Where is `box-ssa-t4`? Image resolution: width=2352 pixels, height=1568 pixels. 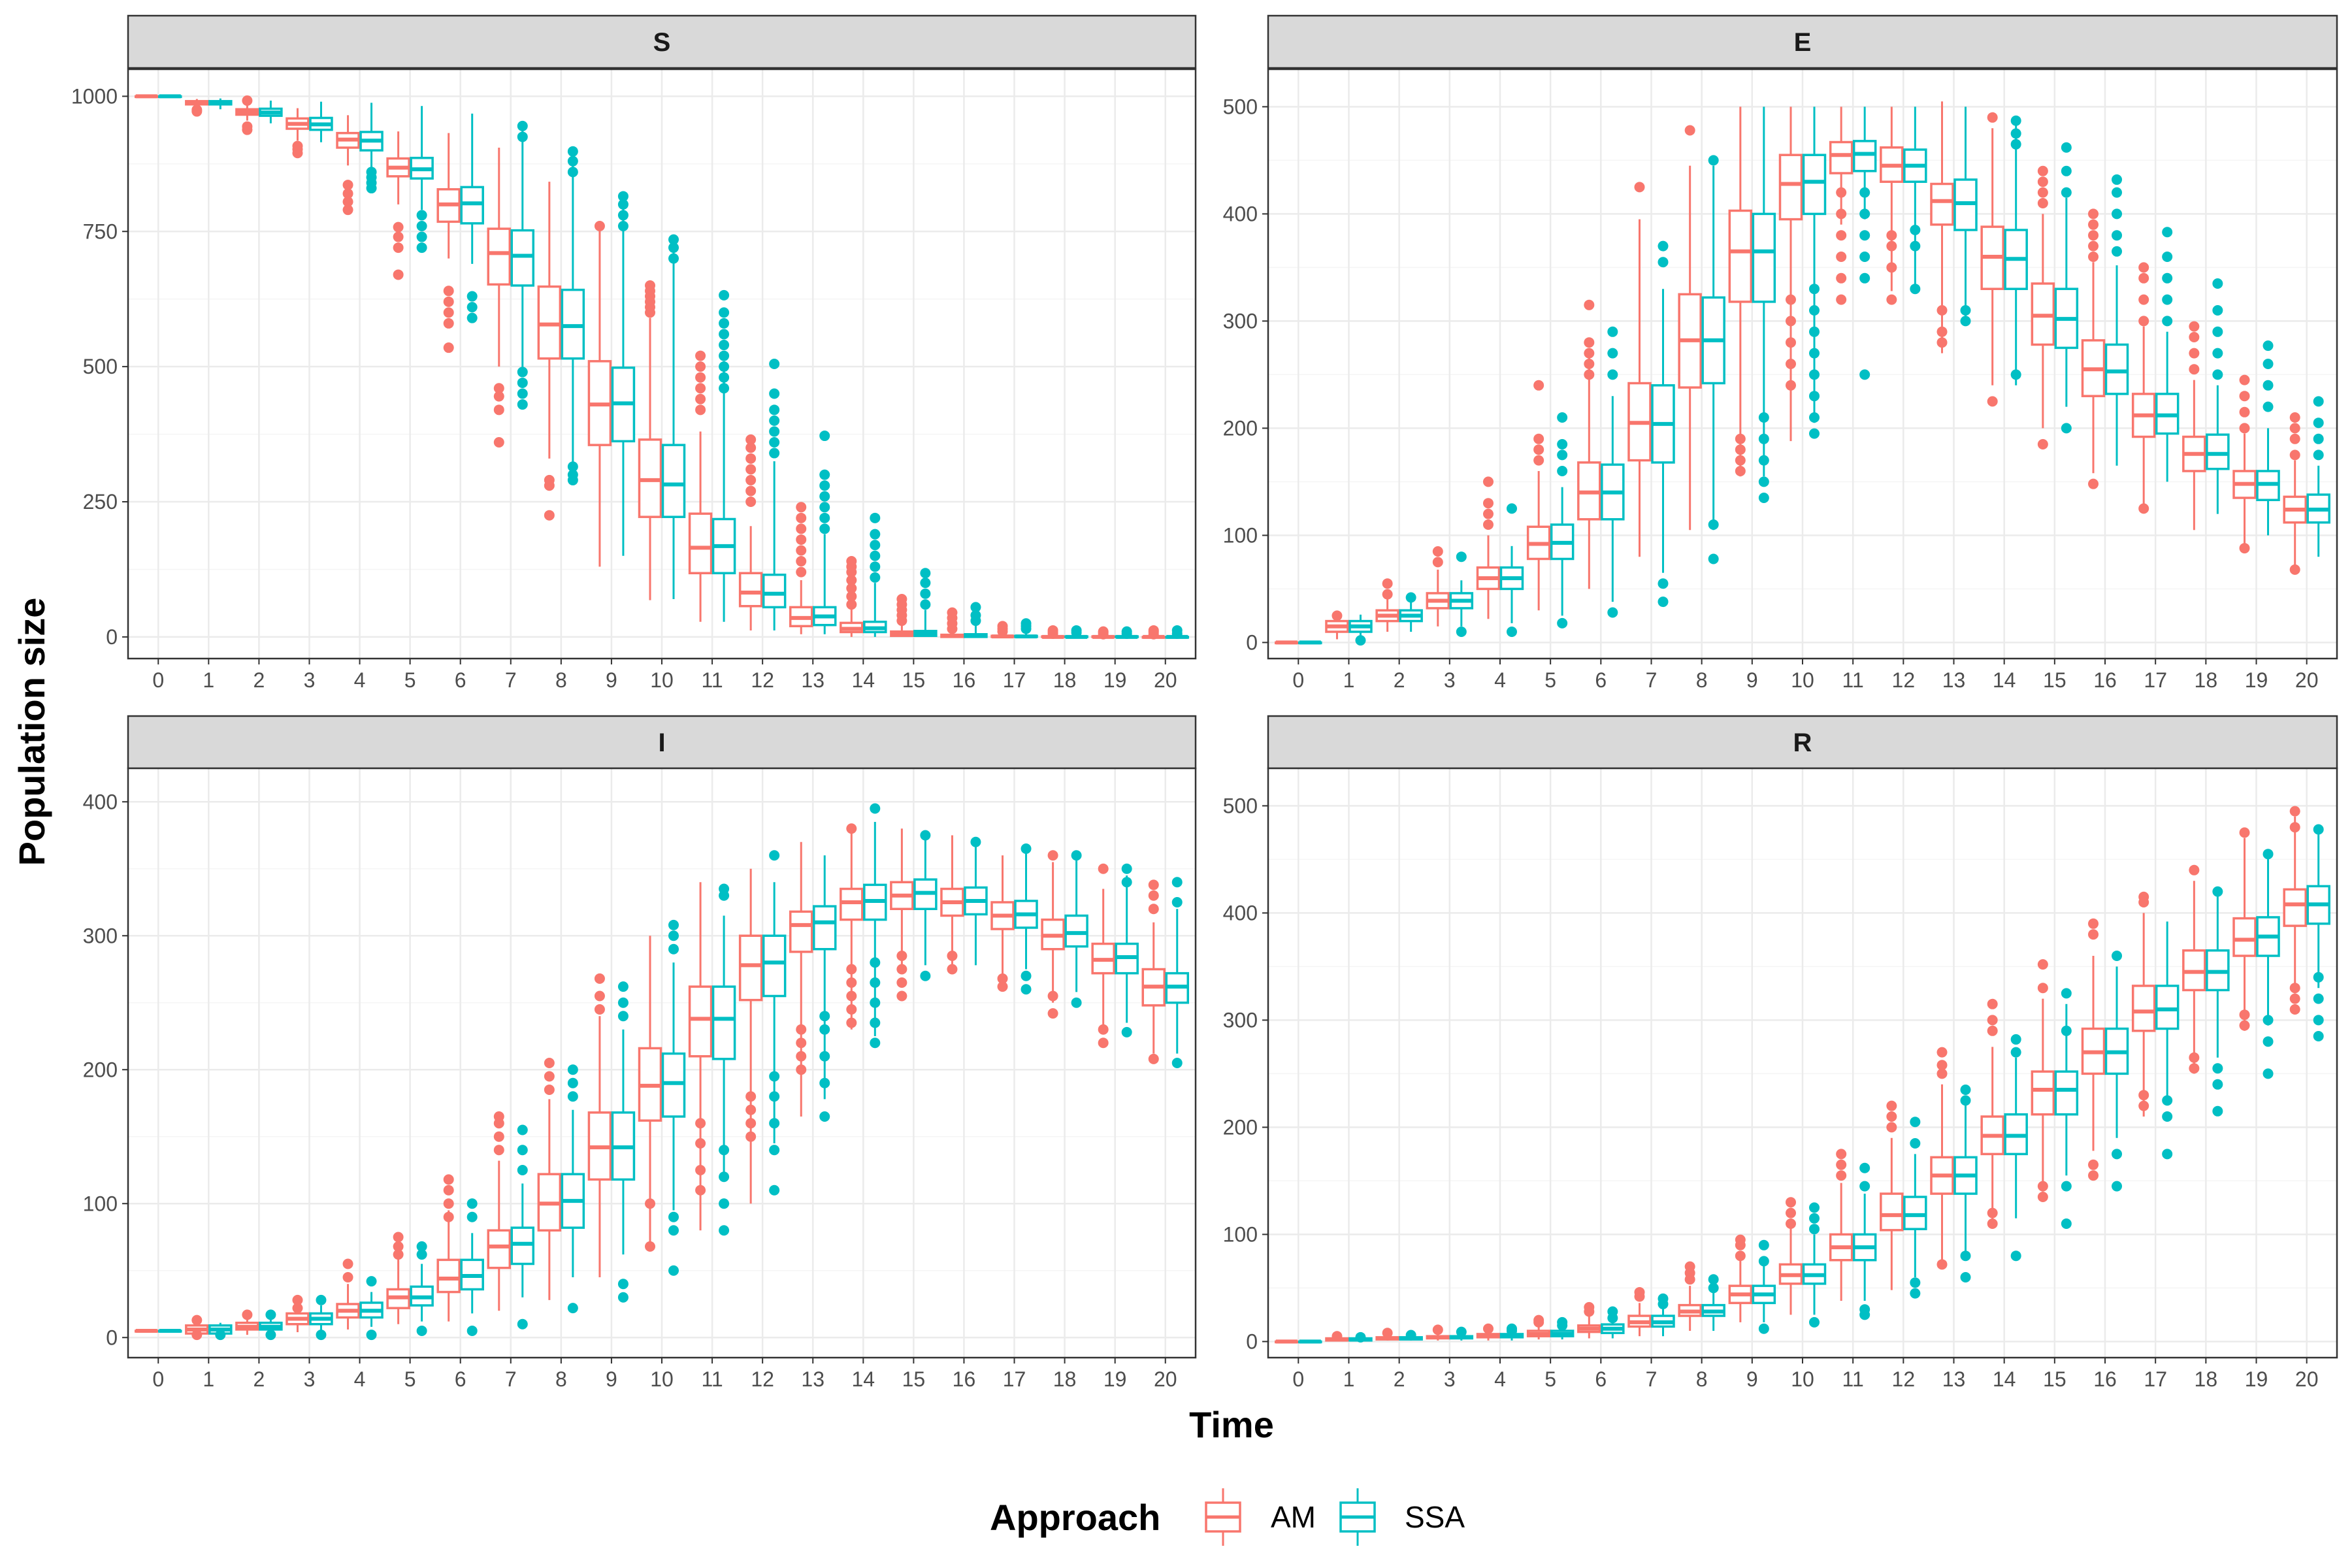 box-ssa-t4 is located at coordinates (371, 1308).